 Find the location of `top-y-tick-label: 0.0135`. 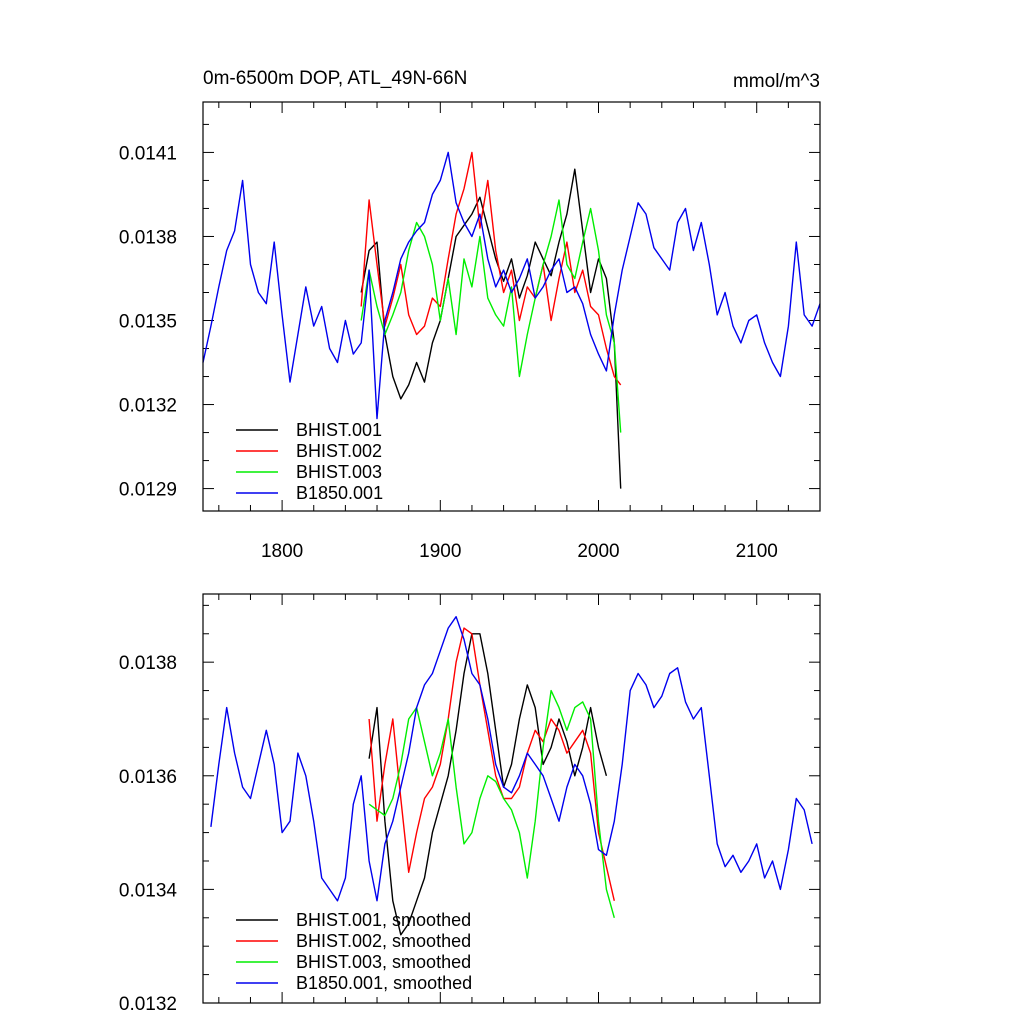

top-y-tick-label: 0.0135 is located at coordinates (148, 322).